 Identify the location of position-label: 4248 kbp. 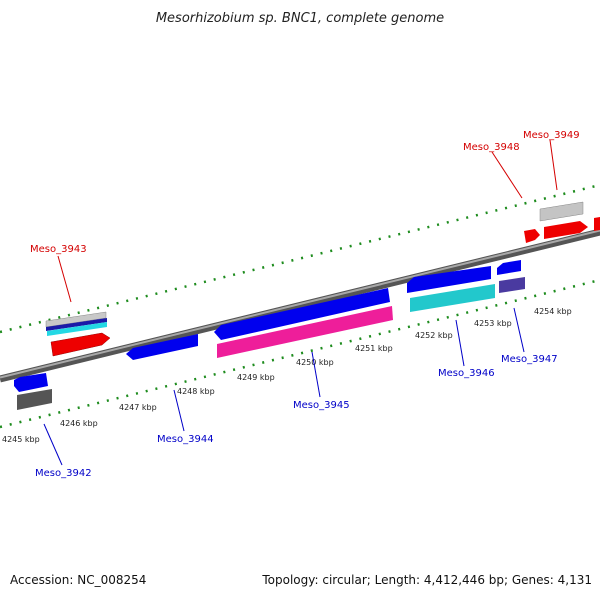
(196, 391).